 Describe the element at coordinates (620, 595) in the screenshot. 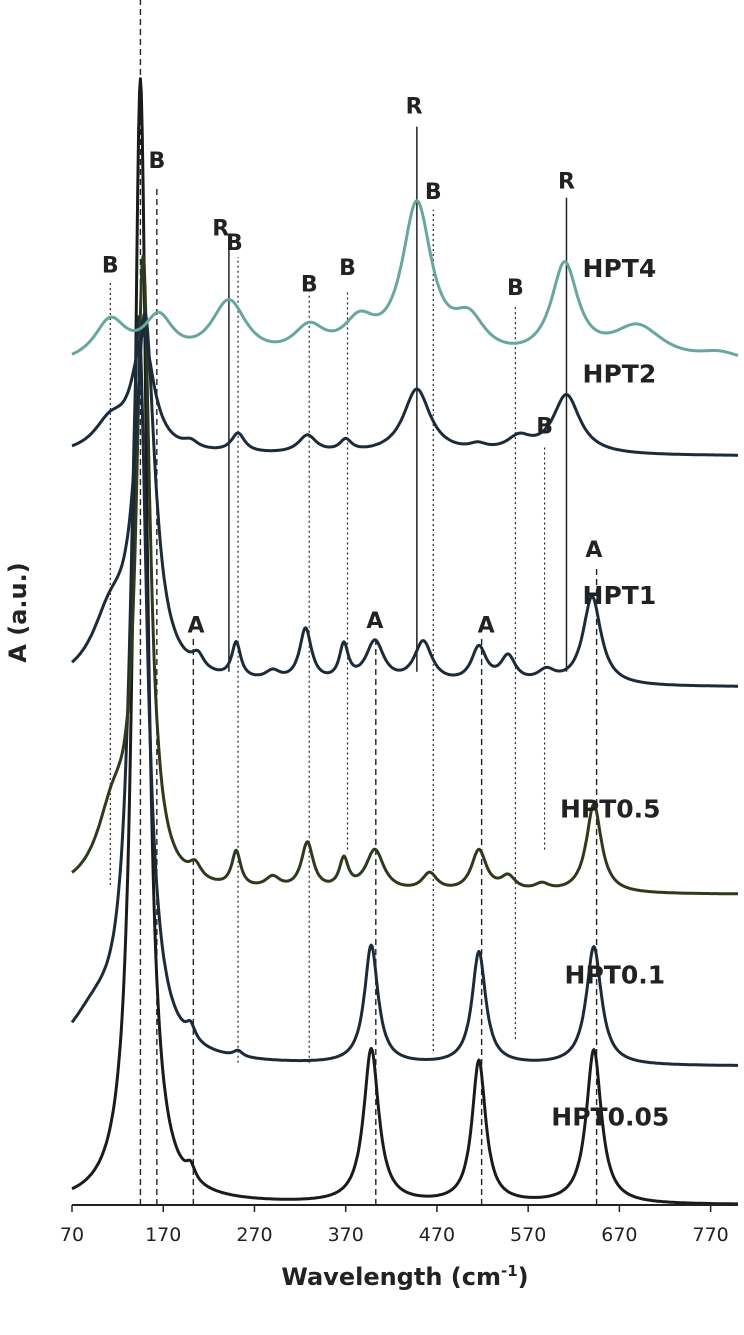

I see `series-label-hpt1: HPT1` at that location.